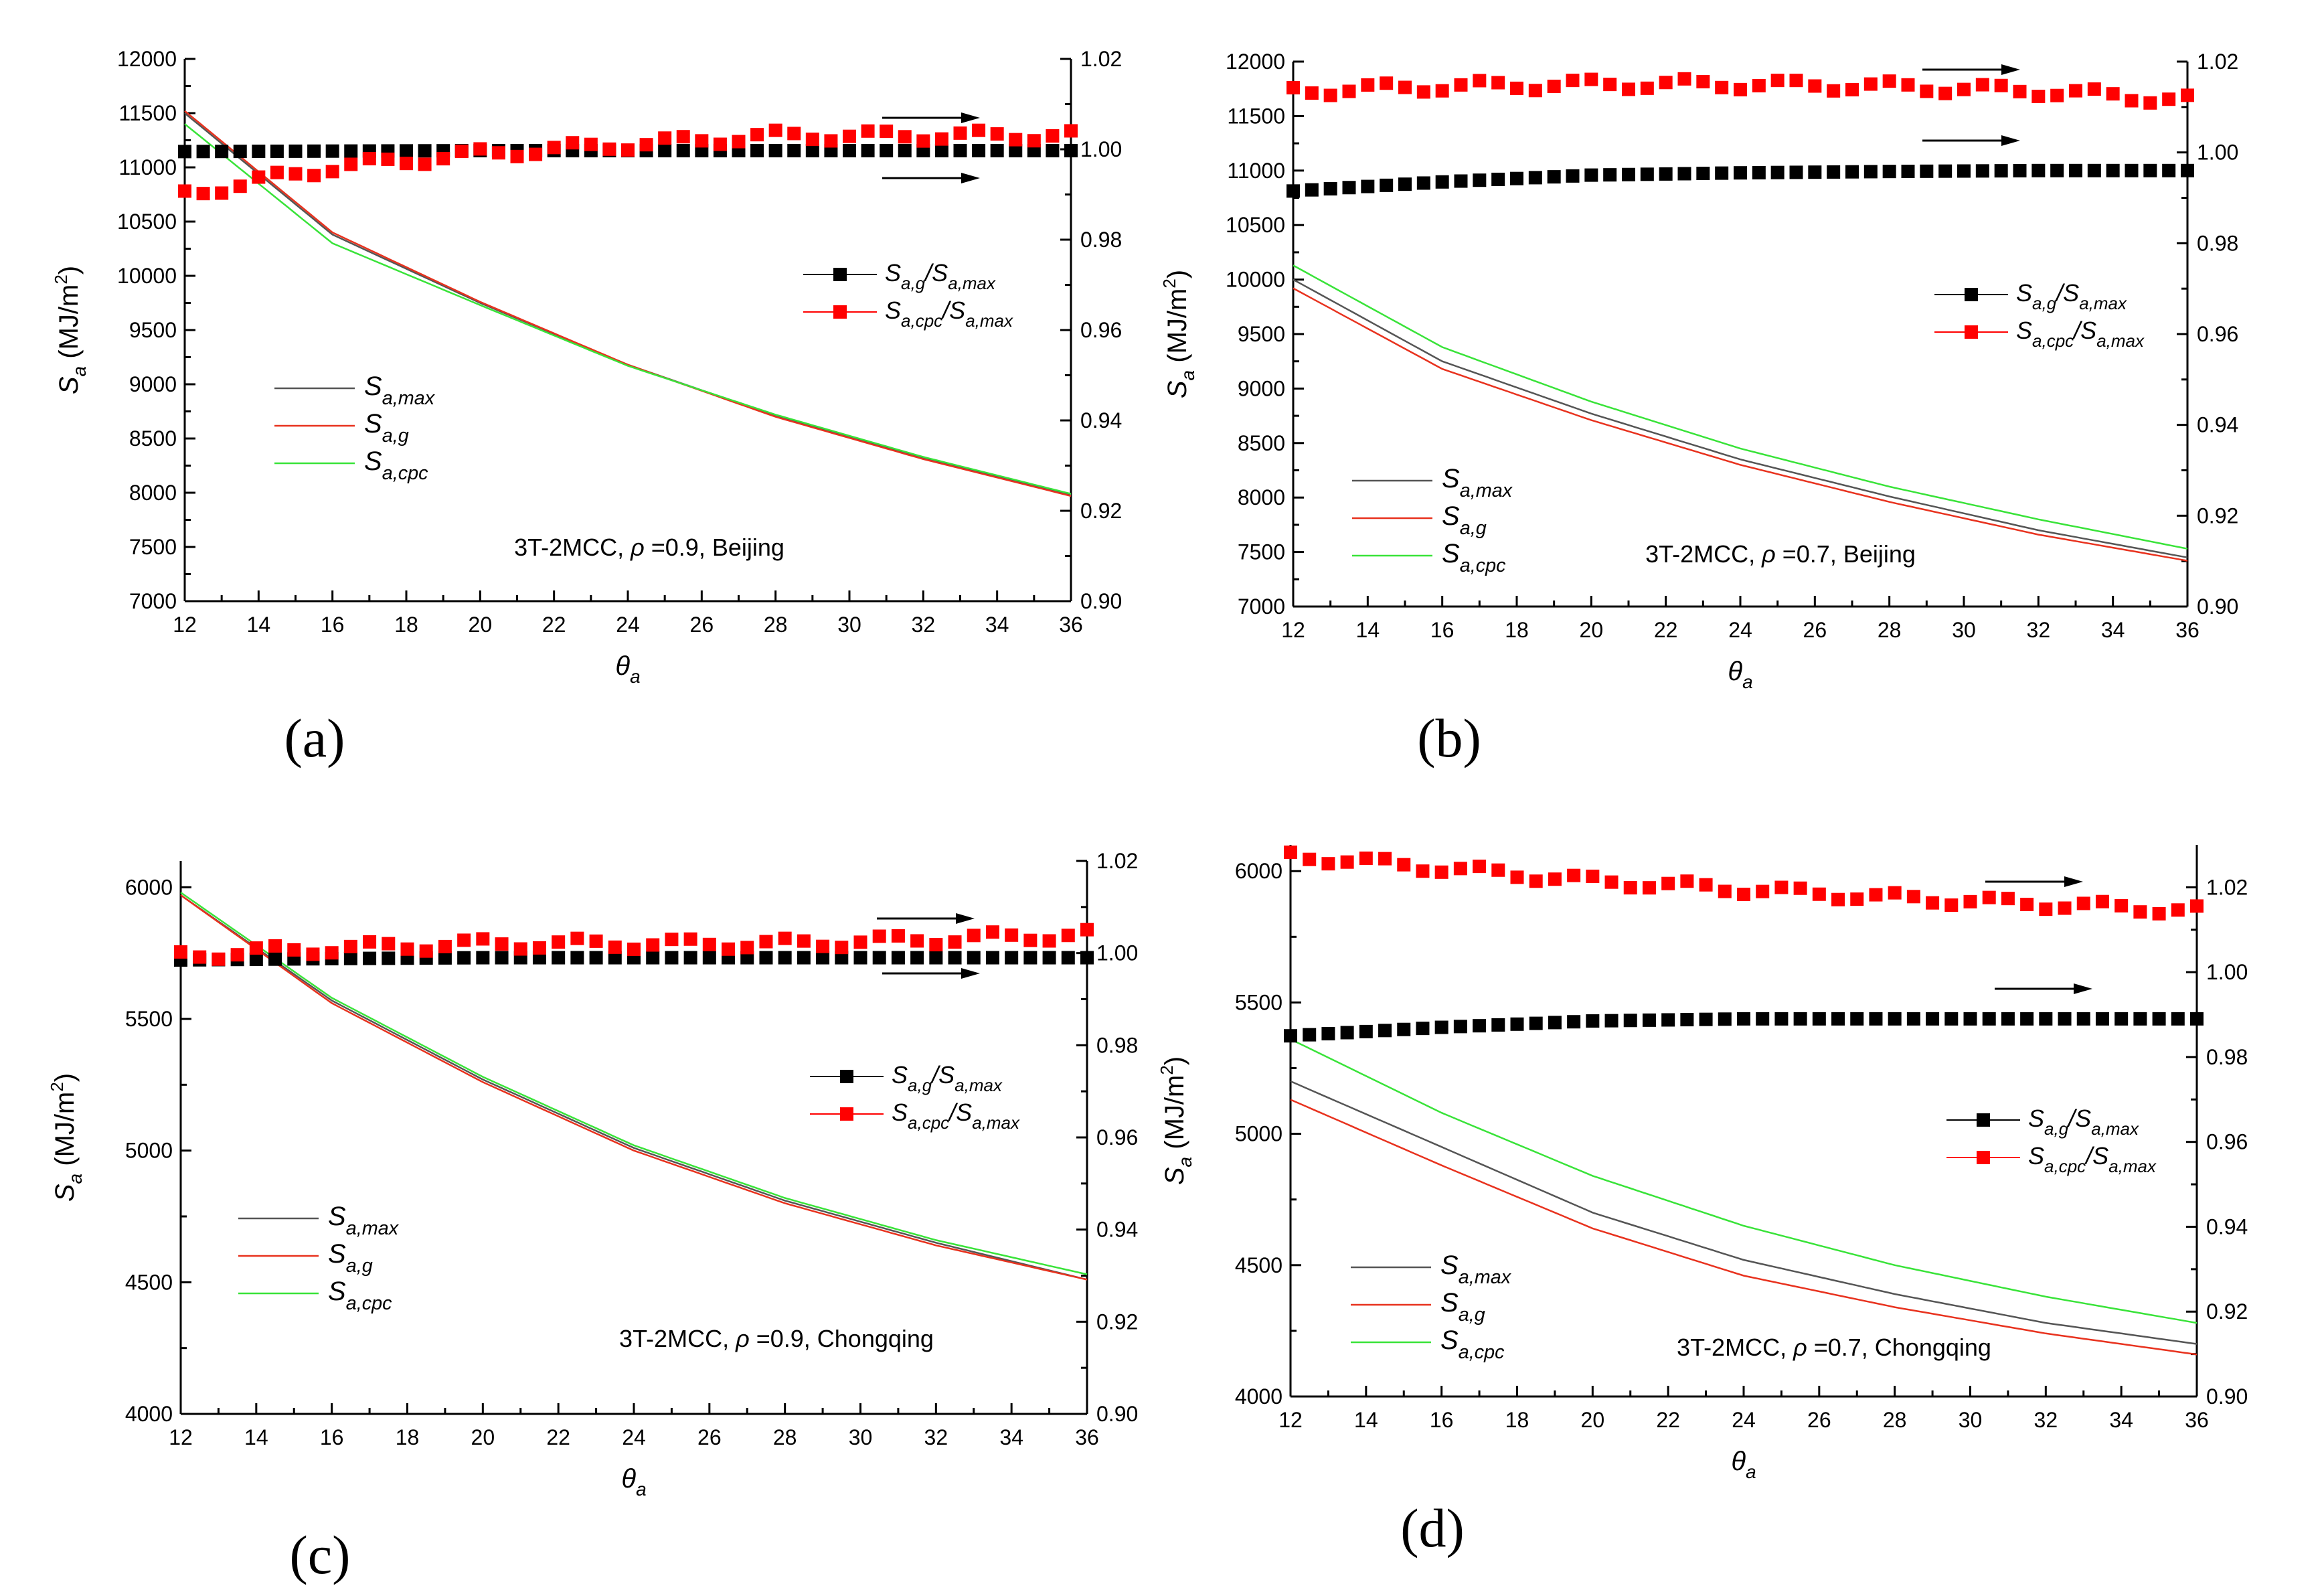 The width and height of the screenshot is (2324, 1596). Describe the element at coordinates (970, 973) in the screenshot. I see `right-axis-arrow-head` at that location.